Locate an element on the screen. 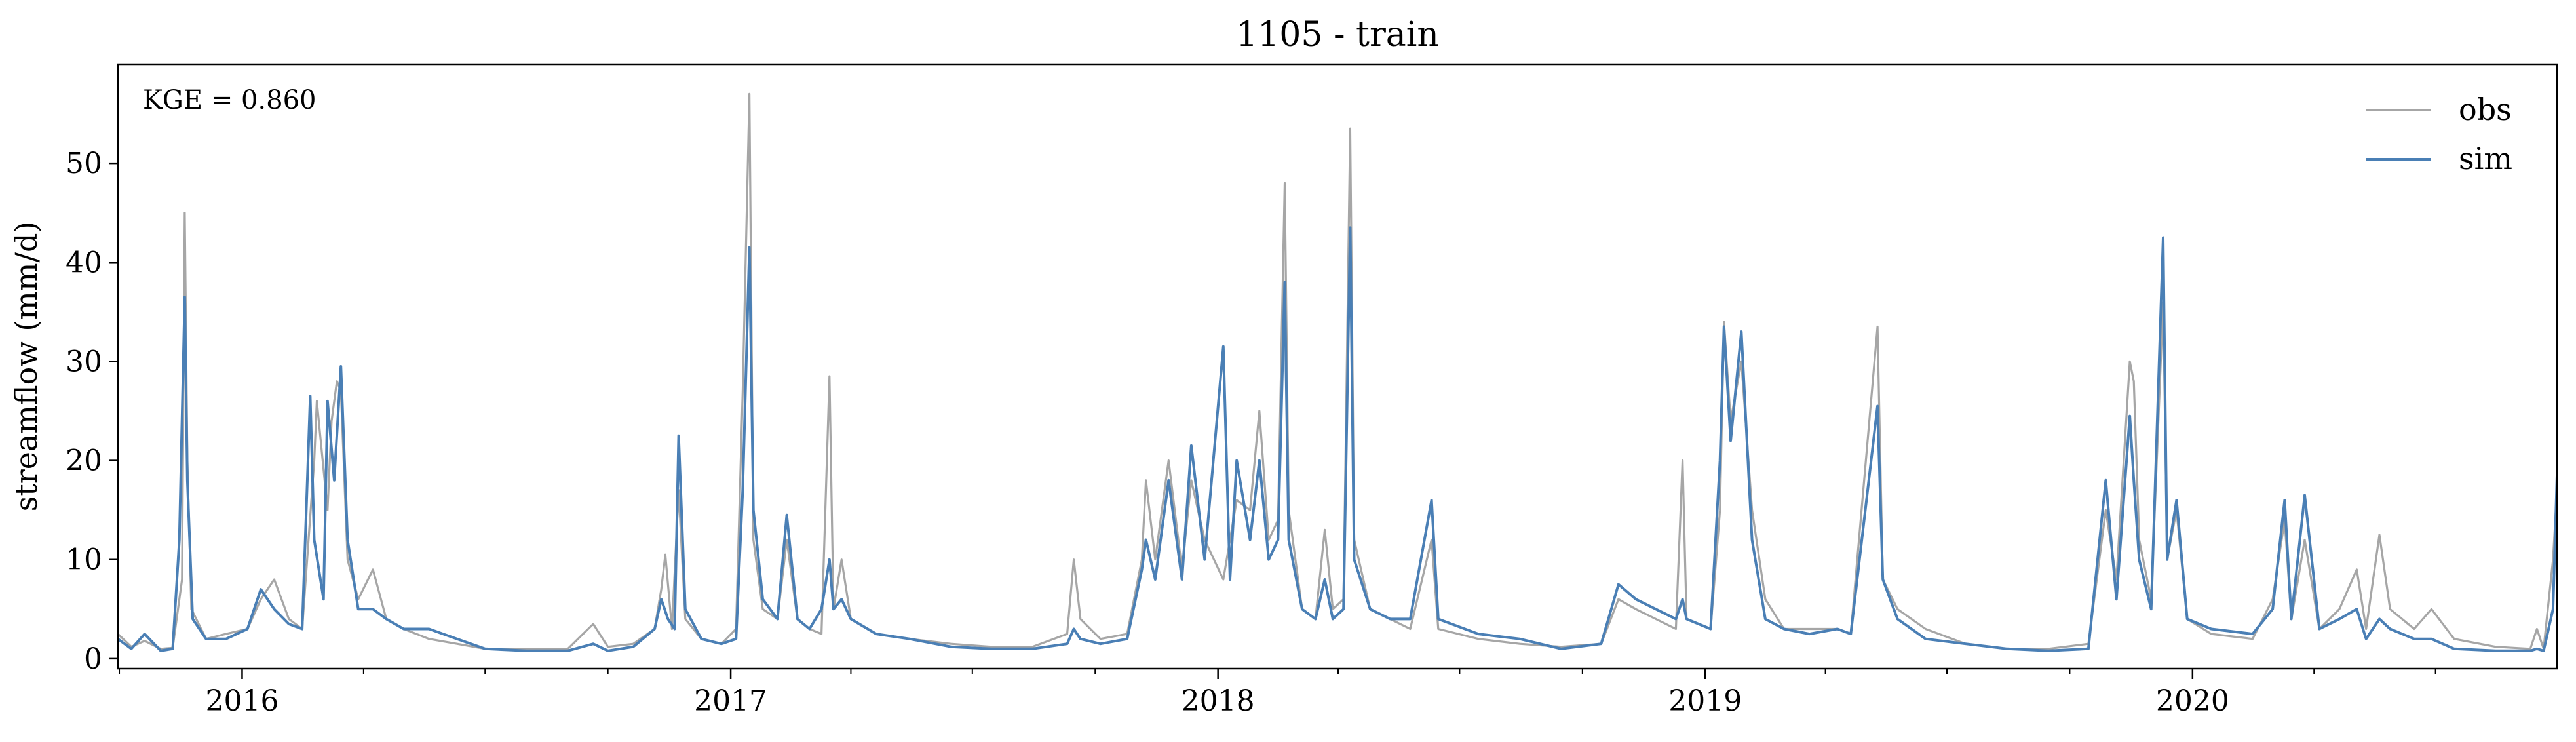  legend-label-obs: obs is located at coordinates (2485, 109).